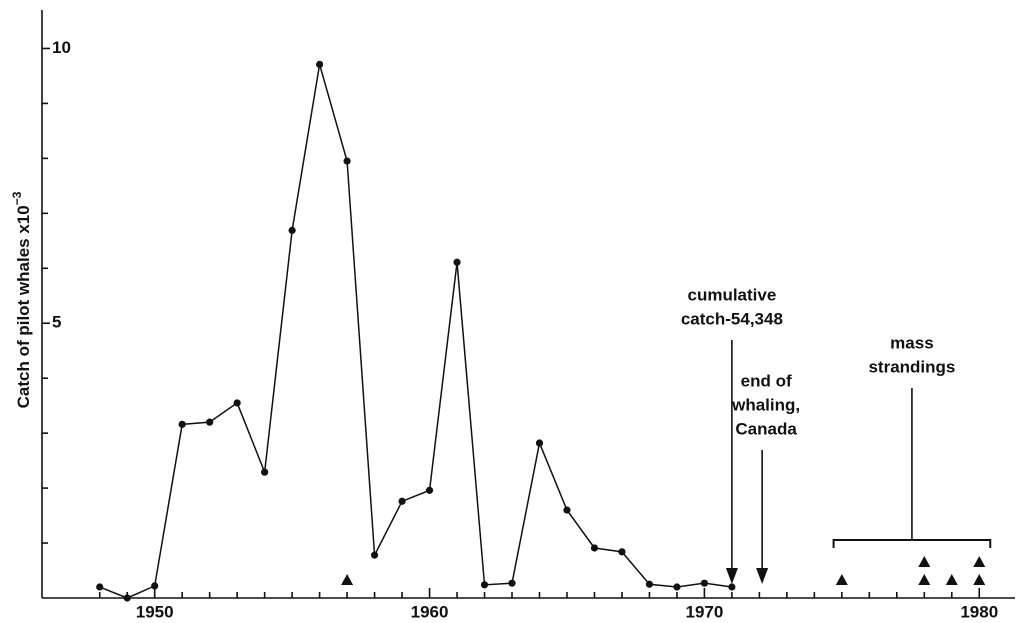 The width and height of the screenshot is (1023, 623). I want to click on x-tick-label: 1980, so click(979, 611).